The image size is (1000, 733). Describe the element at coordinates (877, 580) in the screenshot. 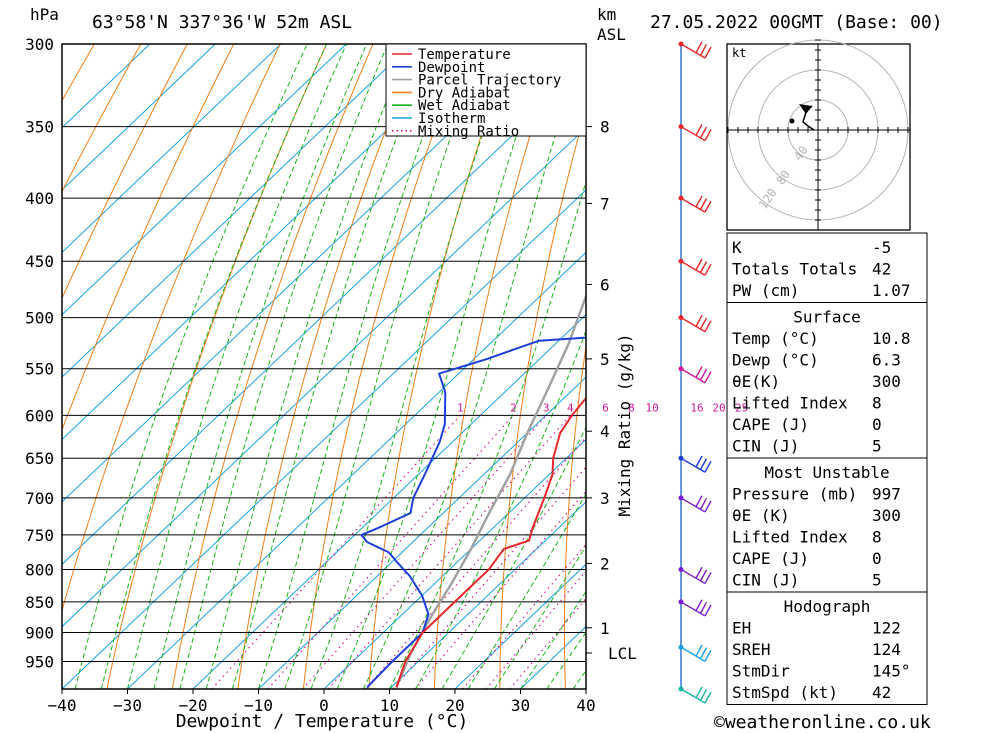

I see `index-value: 5` at that location.